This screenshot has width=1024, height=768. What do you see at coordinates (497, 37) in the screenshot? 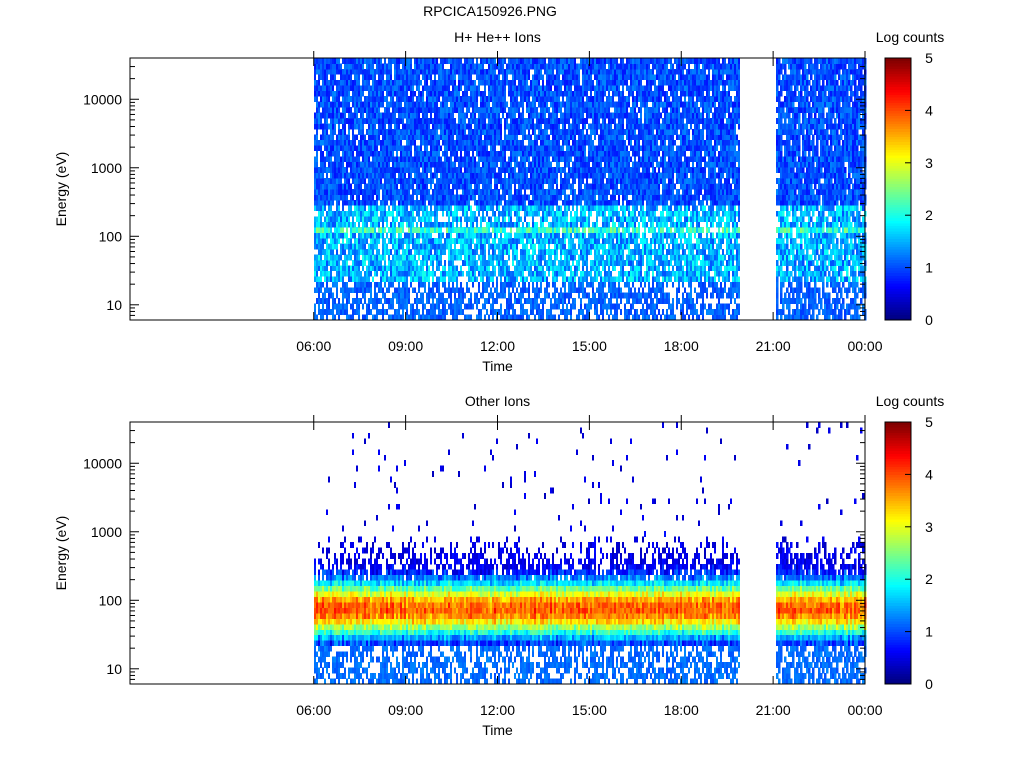
I see `panel-title: H+ He++ Ions` at bounding box center [497, 37].